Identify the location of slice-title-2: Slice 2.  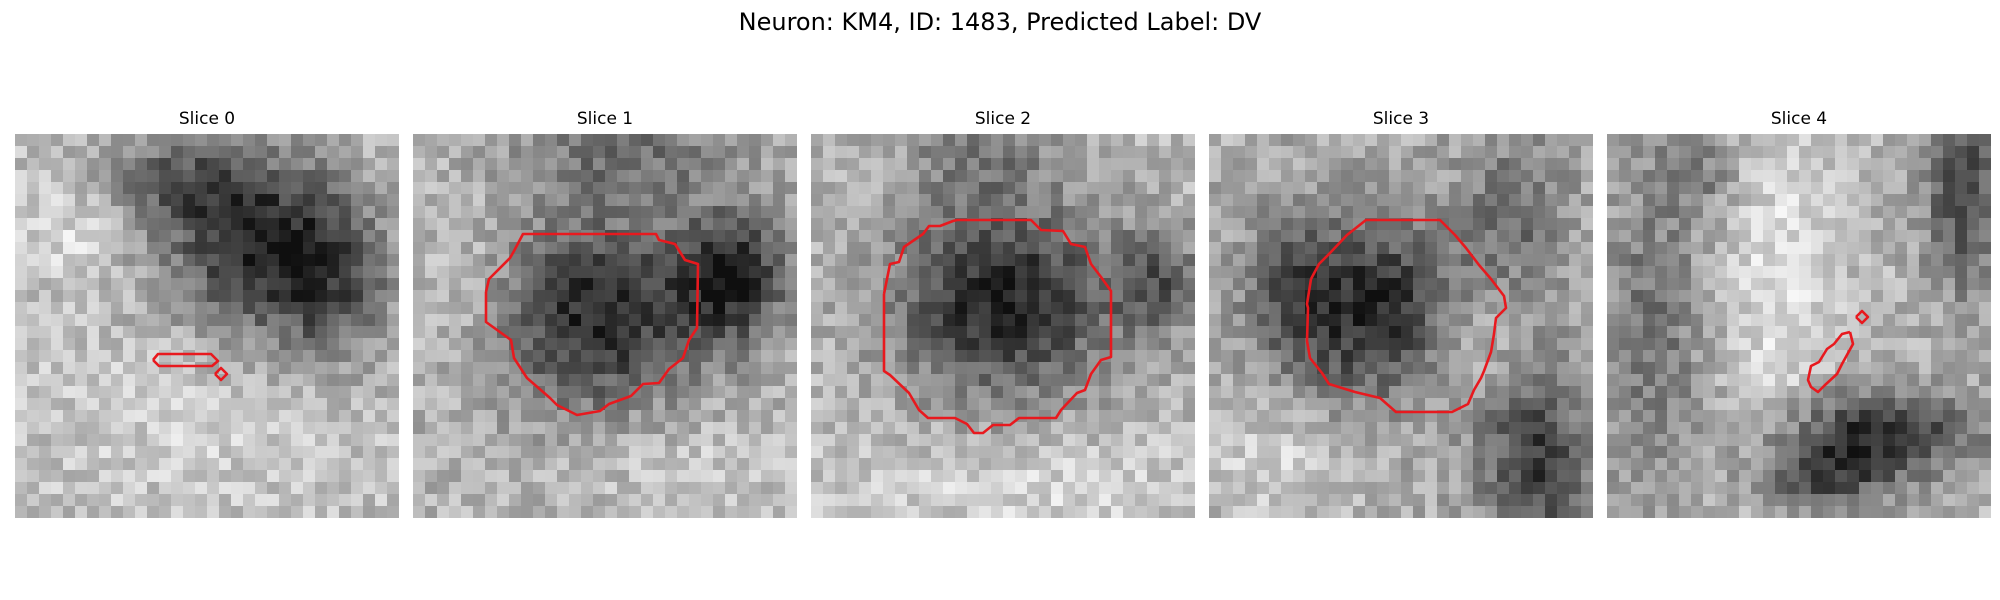
(1003, 119).